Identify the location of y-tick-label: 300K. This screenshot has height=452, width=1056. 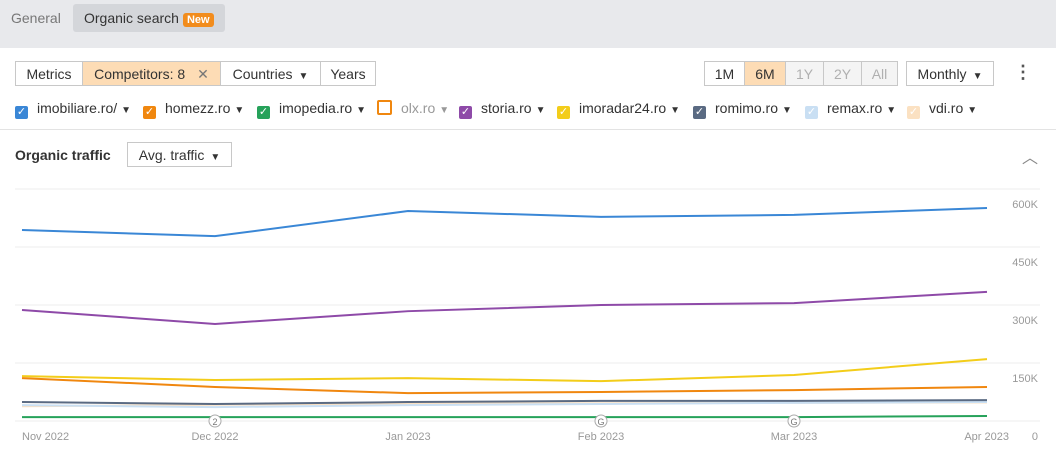
(1025, 321).